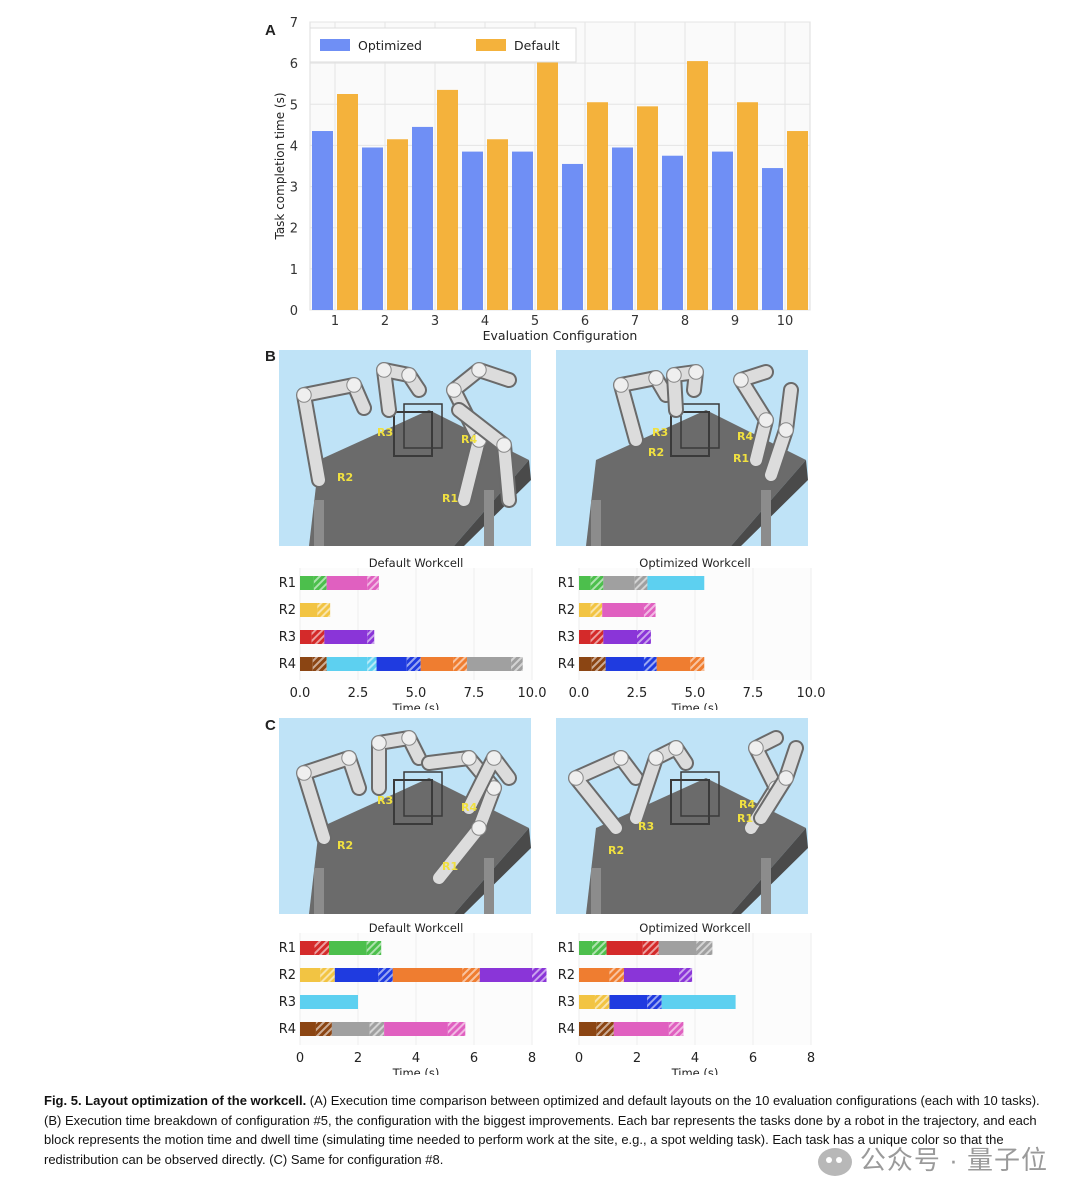  What do you see at coordinates (280, 166) in the screenshot?
I see `y-axis-label: Task completion time (s)` at bounding box center [280, 166].